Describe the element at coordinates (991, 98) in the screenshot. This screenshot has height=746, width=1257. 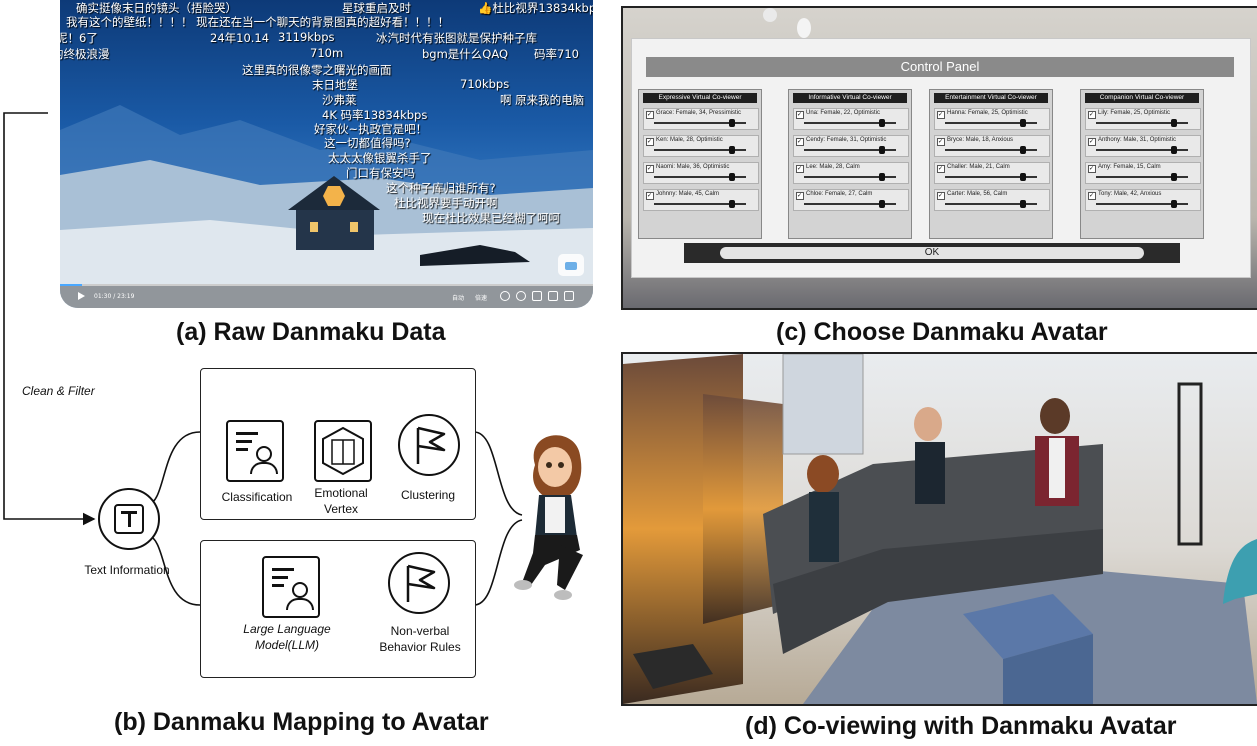
I see `coviewer-group-title: Entertainment Virtual Co-viewer` at that location.